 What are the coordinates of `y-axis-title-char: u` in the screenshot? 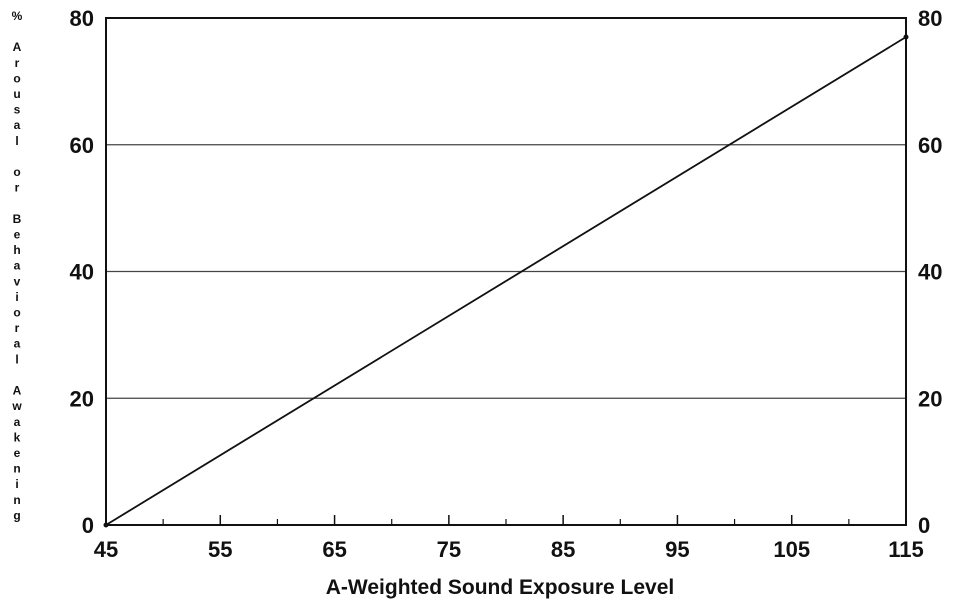 It's located at (16, 94).